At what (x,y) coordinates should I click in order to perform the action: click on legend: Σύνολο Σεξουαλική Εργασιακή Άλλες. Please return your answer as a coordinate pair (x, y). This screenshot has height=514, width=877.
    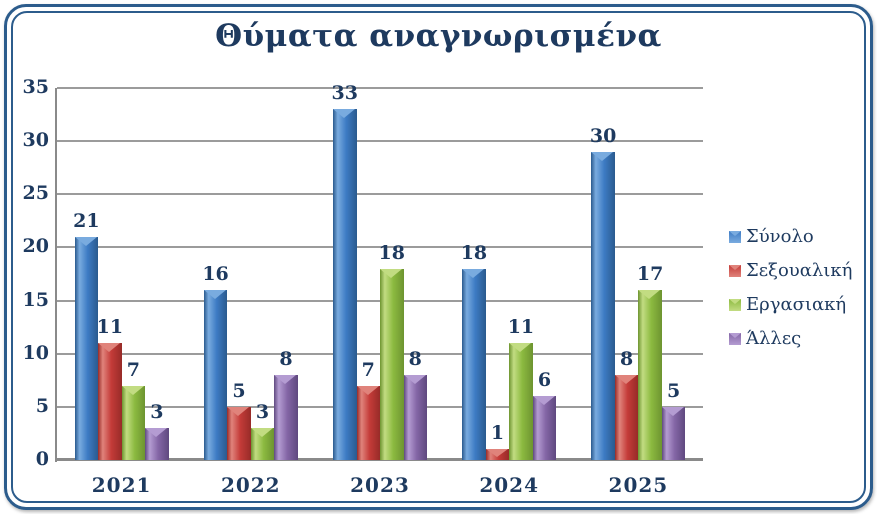
    Looking at the image, I should click on (790, 294).